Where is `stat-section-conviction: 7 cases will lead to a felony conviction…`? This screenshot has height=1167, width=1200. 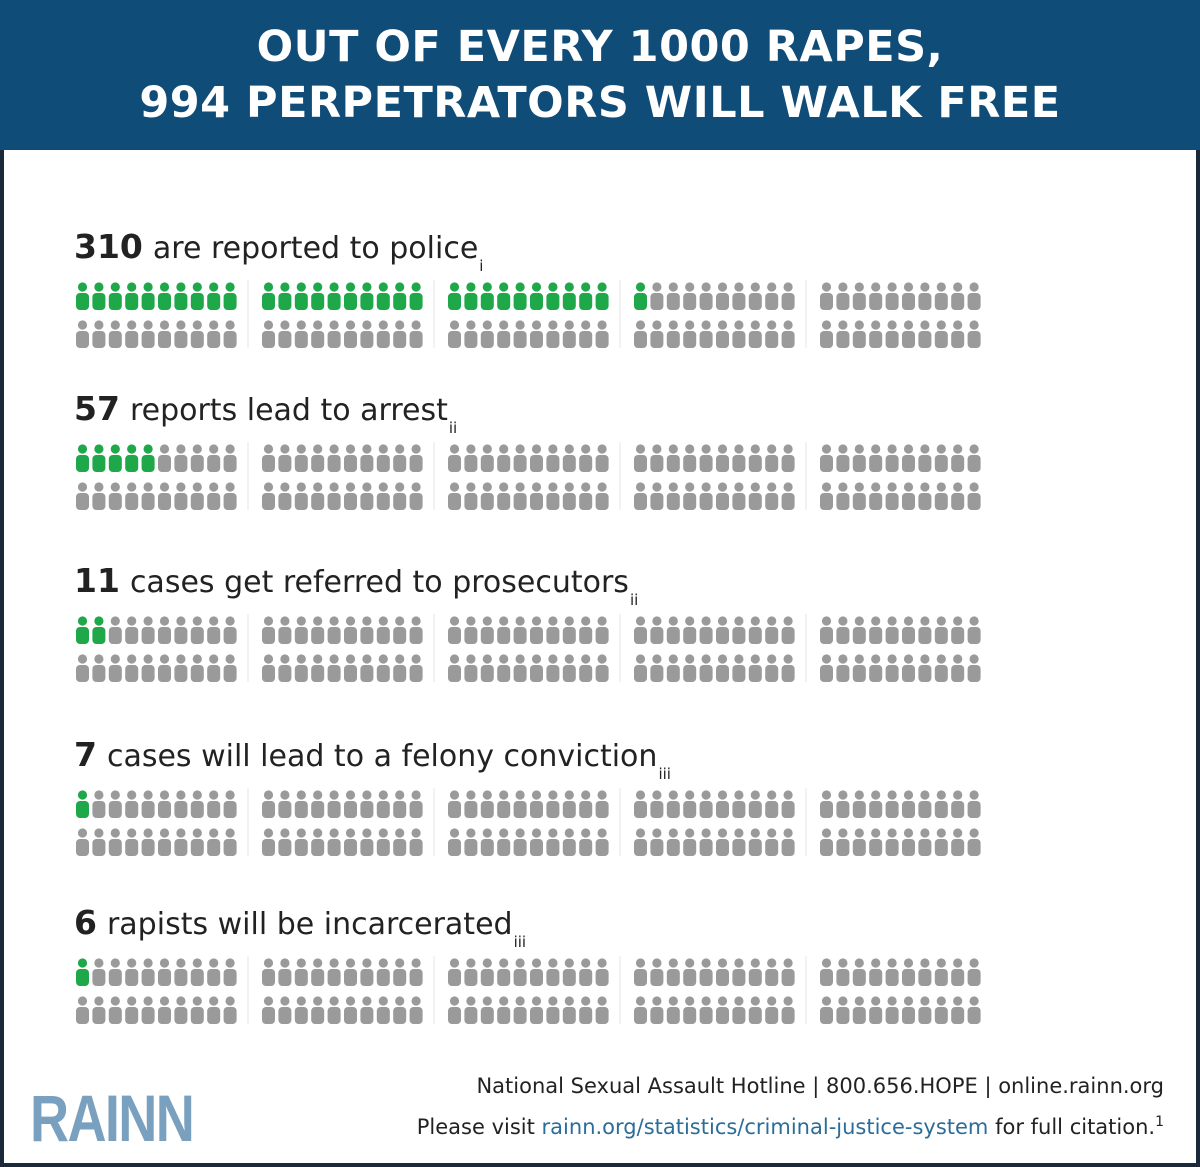
stat-section-conviction: 7 cases will lead to a felony conviction… is located at coordinates (609, 794).